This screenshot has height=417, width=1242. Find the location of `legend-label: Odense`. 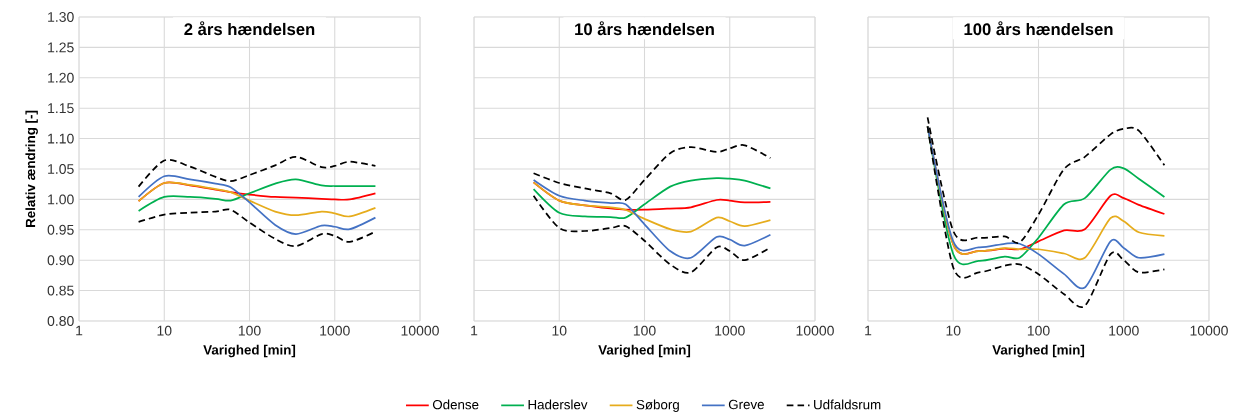

legend-label: Odense is located at coordinates (455, 404).